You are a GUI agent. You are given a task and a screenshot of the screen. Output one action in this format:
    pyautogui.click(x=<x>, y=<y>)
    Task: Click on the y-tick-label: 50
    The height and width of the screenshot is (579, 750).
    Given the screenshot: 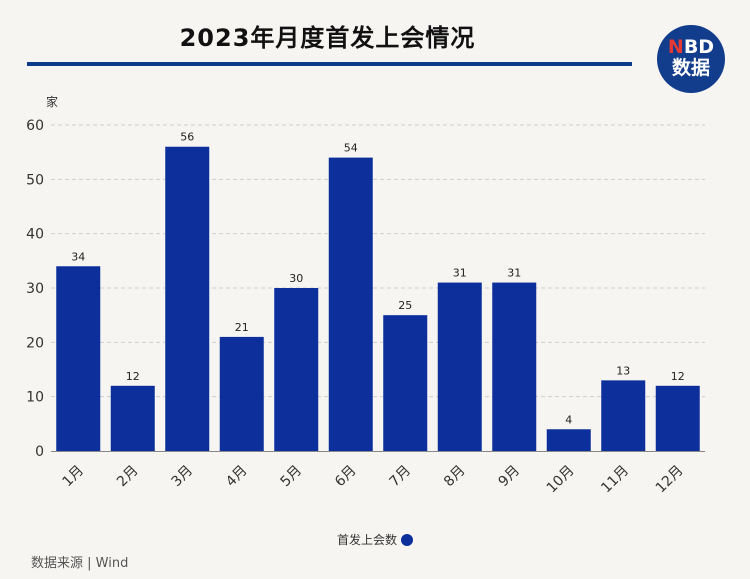 What is the action you would take?
    pyautogui.click(x=35, y=180)
    